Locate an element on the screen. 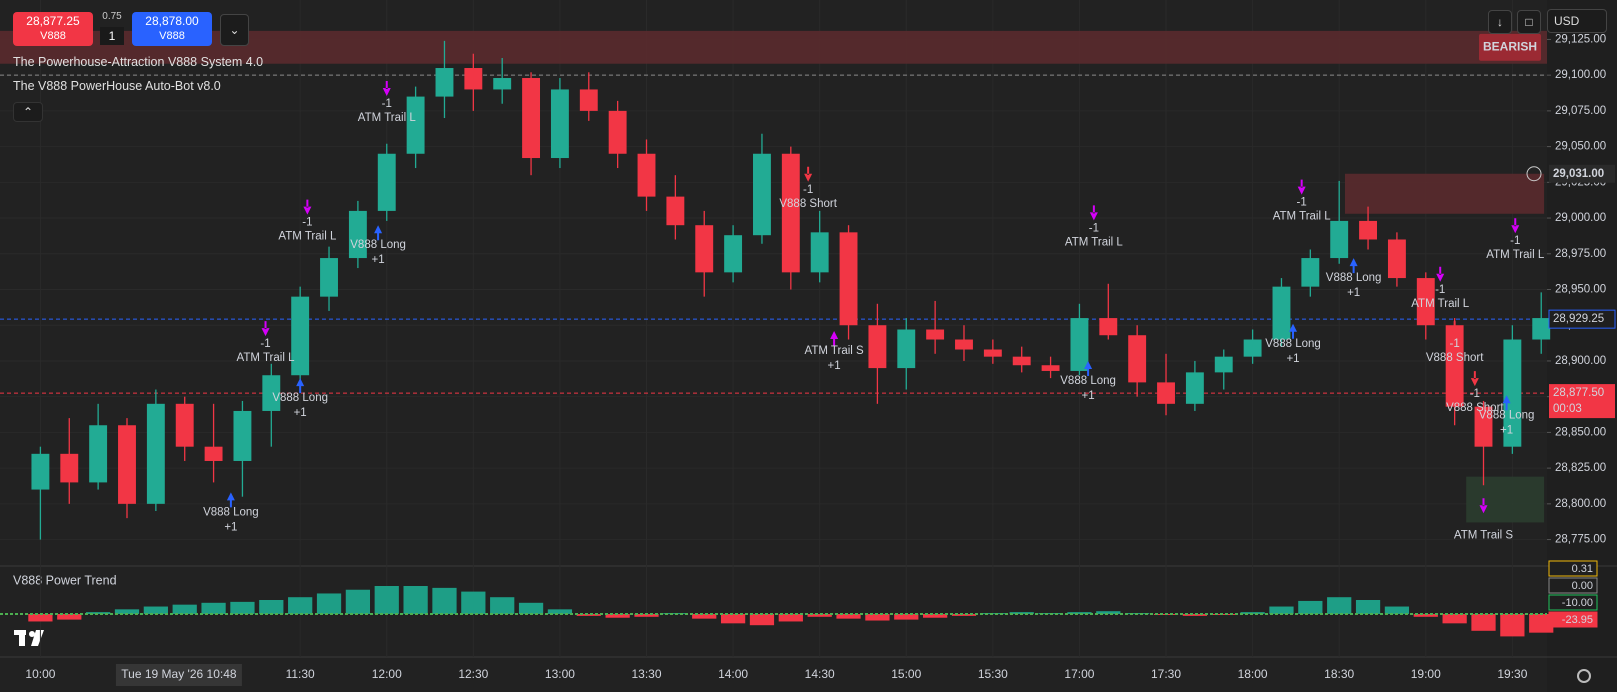 The height and width of the screenshot is (692, 1617). y-tick-label: 28,900.00 is located at coordinates (1580, 361).